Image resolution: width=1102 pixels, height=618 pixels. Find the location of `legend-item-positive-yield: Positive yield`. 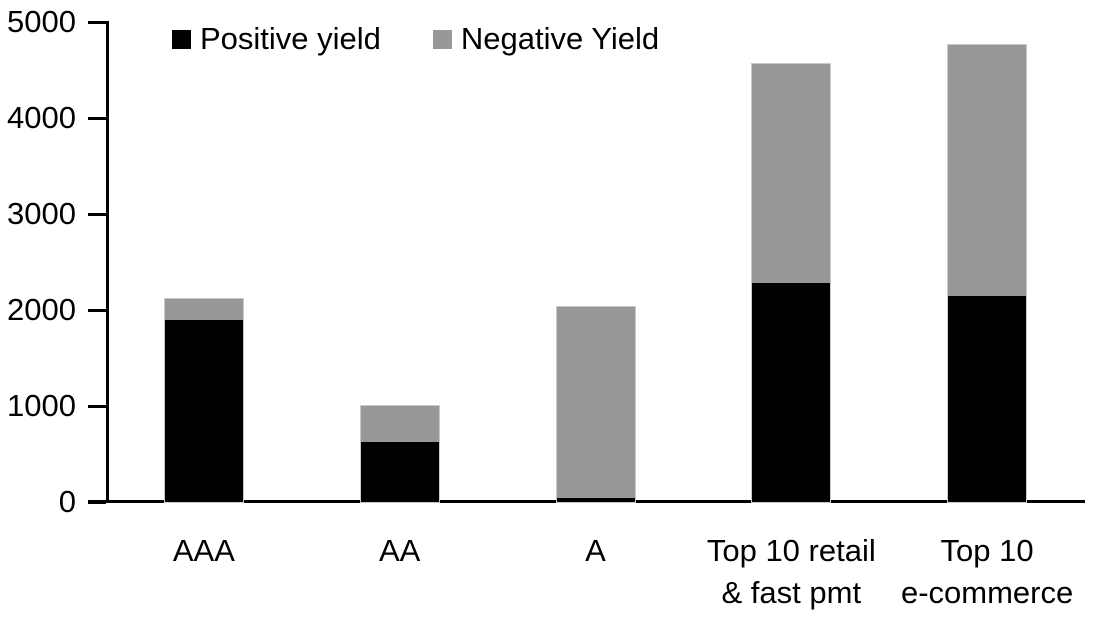

legend-item-positive-yield: Positive yield is located at coordinates (276, 39).